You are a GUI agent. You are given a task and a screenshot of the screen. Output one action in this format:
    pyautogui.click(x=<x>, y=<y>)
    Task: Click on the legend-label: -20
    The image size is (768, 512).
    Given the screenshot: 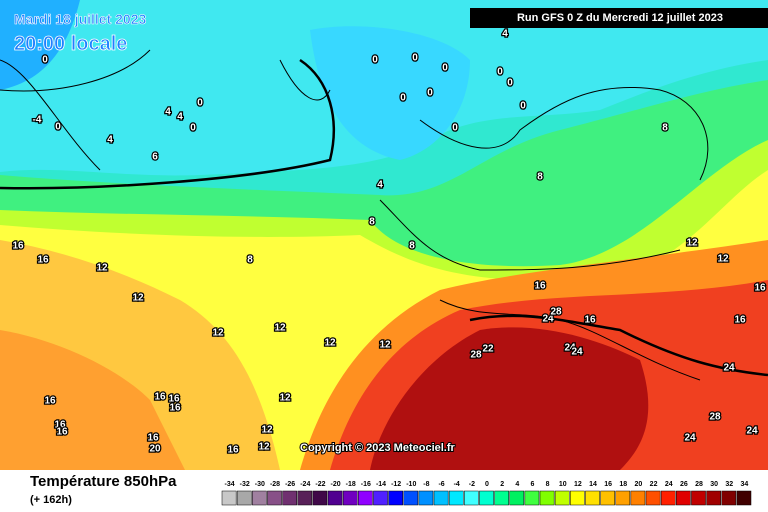 What is the action you would take?
    pyautogui.click(x=336, y=484)
    